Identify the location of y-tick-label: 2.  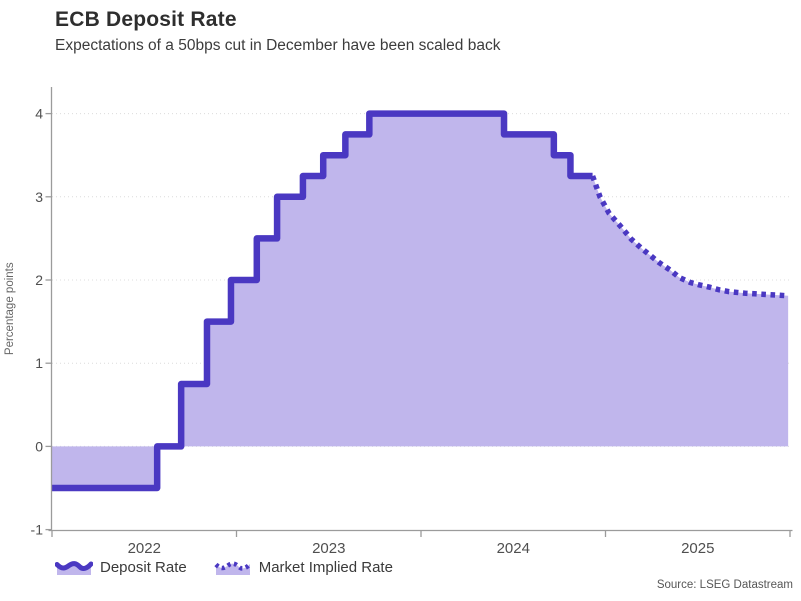
(39, 280).